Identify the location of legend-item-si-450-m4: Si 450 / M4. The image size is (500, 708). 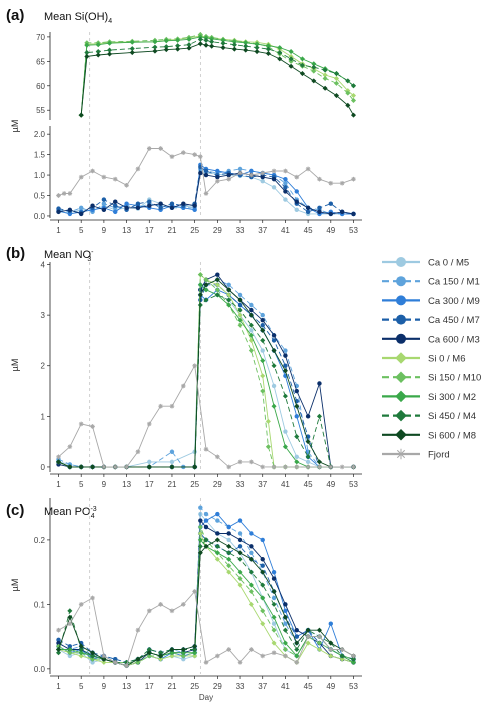
(429, 415).